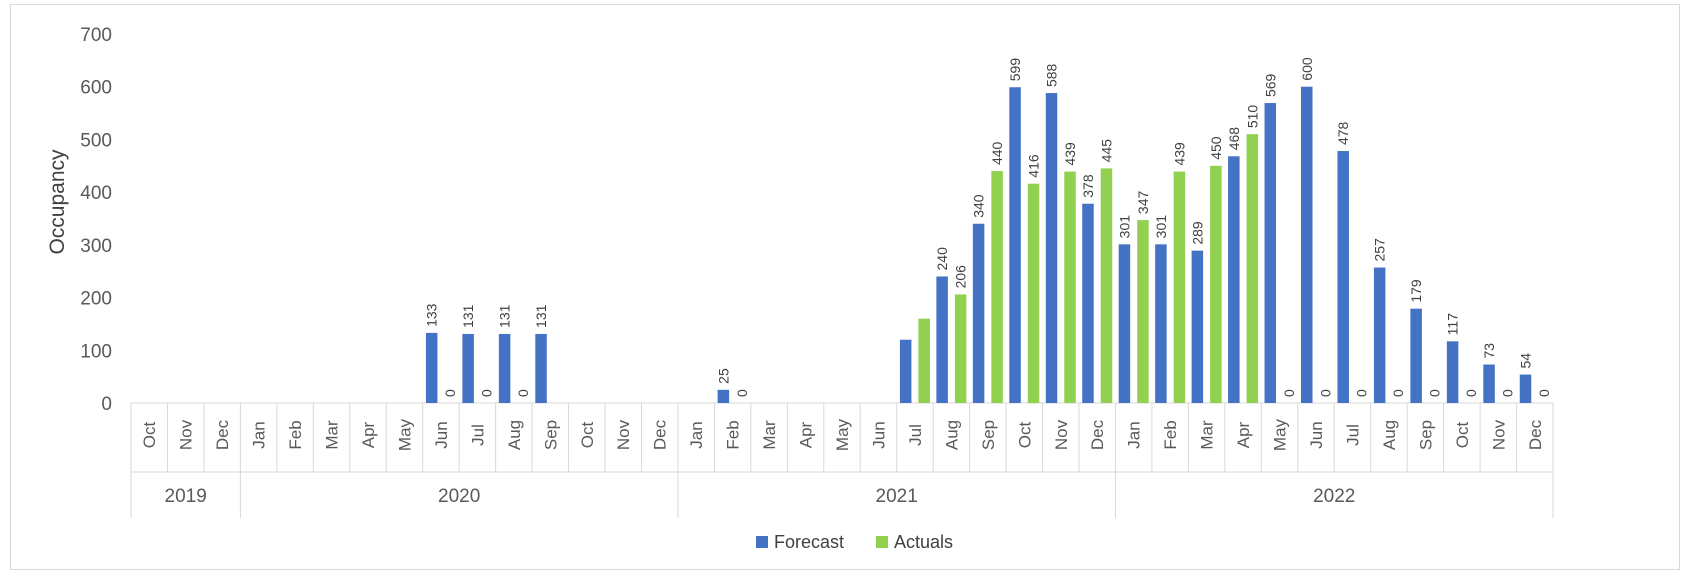 The image size is (1692, 576). What do you see at coordinates (1070, 154) in the screenshot?
I see `data-label-actuals: 439` at bounding box center [1070, 154].